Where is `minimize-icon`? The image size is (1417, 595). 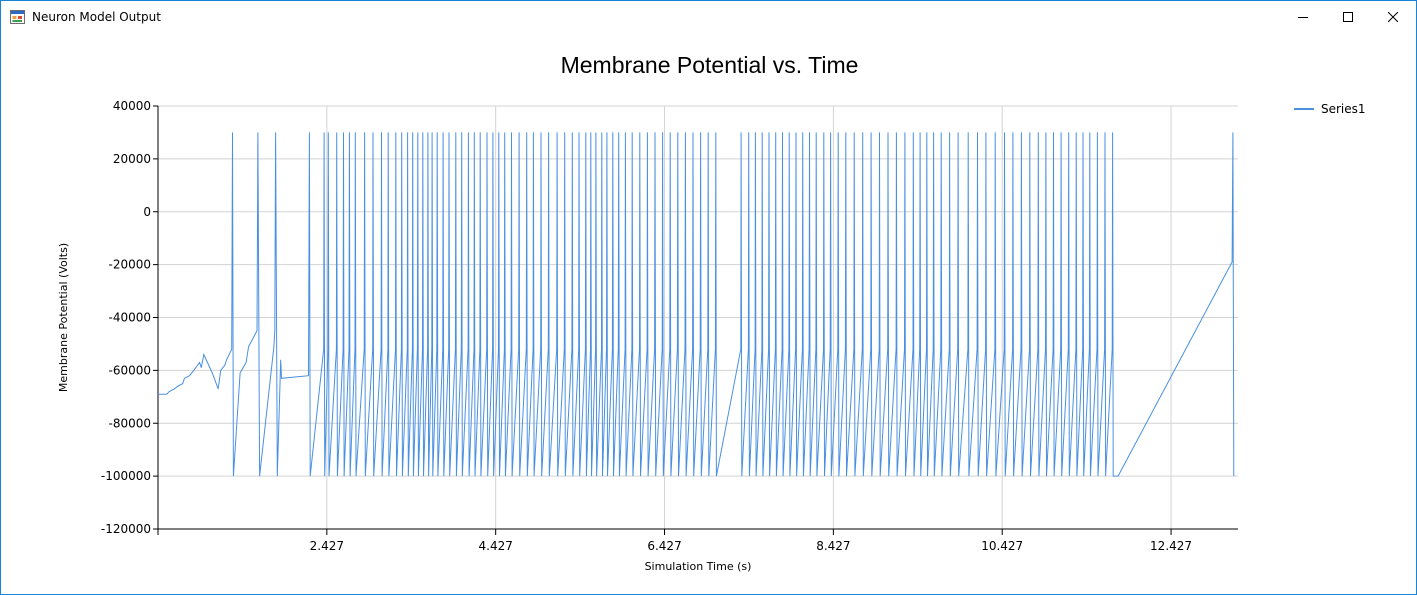 minimize-icon is located at coordinates (1302, 17).